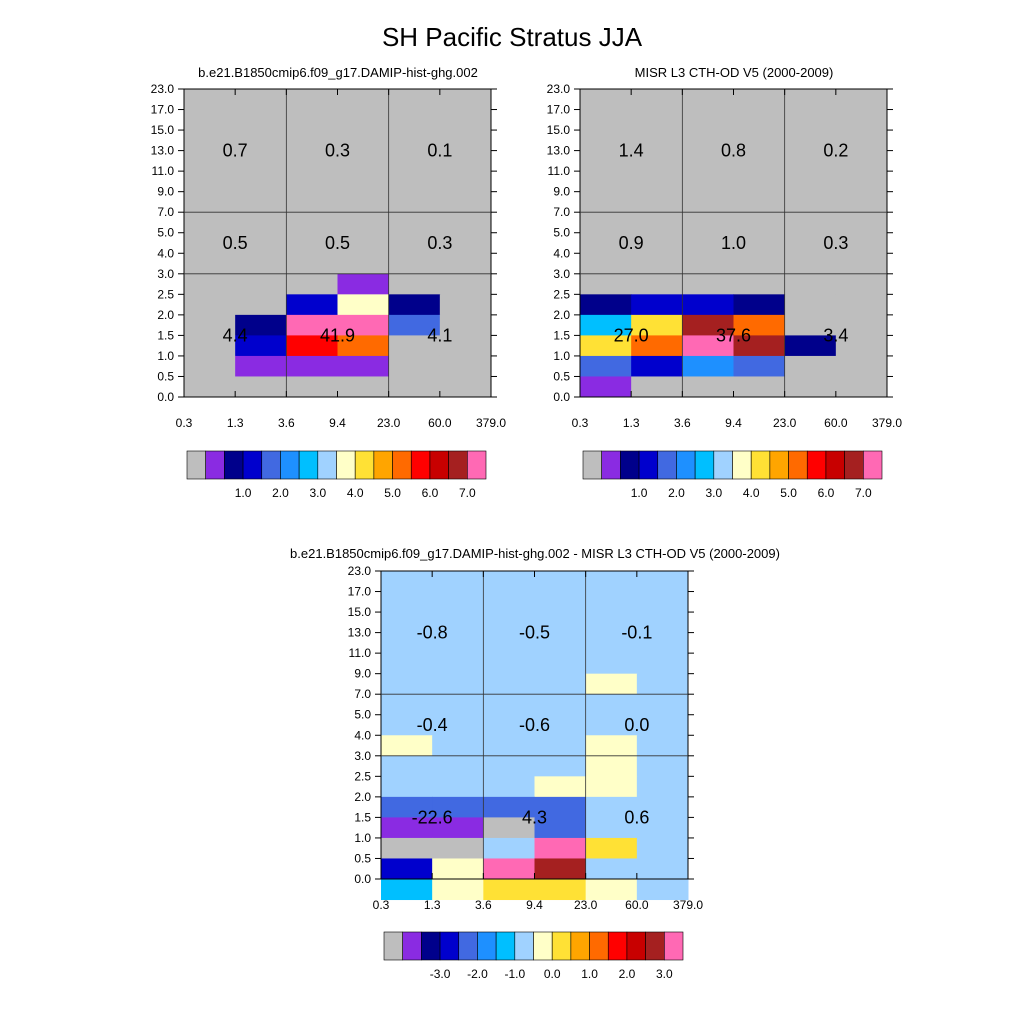  I want to click on x-tick-label: 1.3, so click(235, 423).